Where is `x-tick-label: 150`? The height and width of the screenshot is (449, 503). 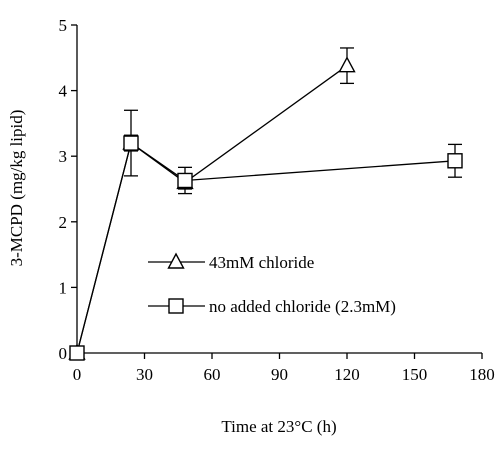 x-tick-label: 150 is located at coordinates (415, 374).